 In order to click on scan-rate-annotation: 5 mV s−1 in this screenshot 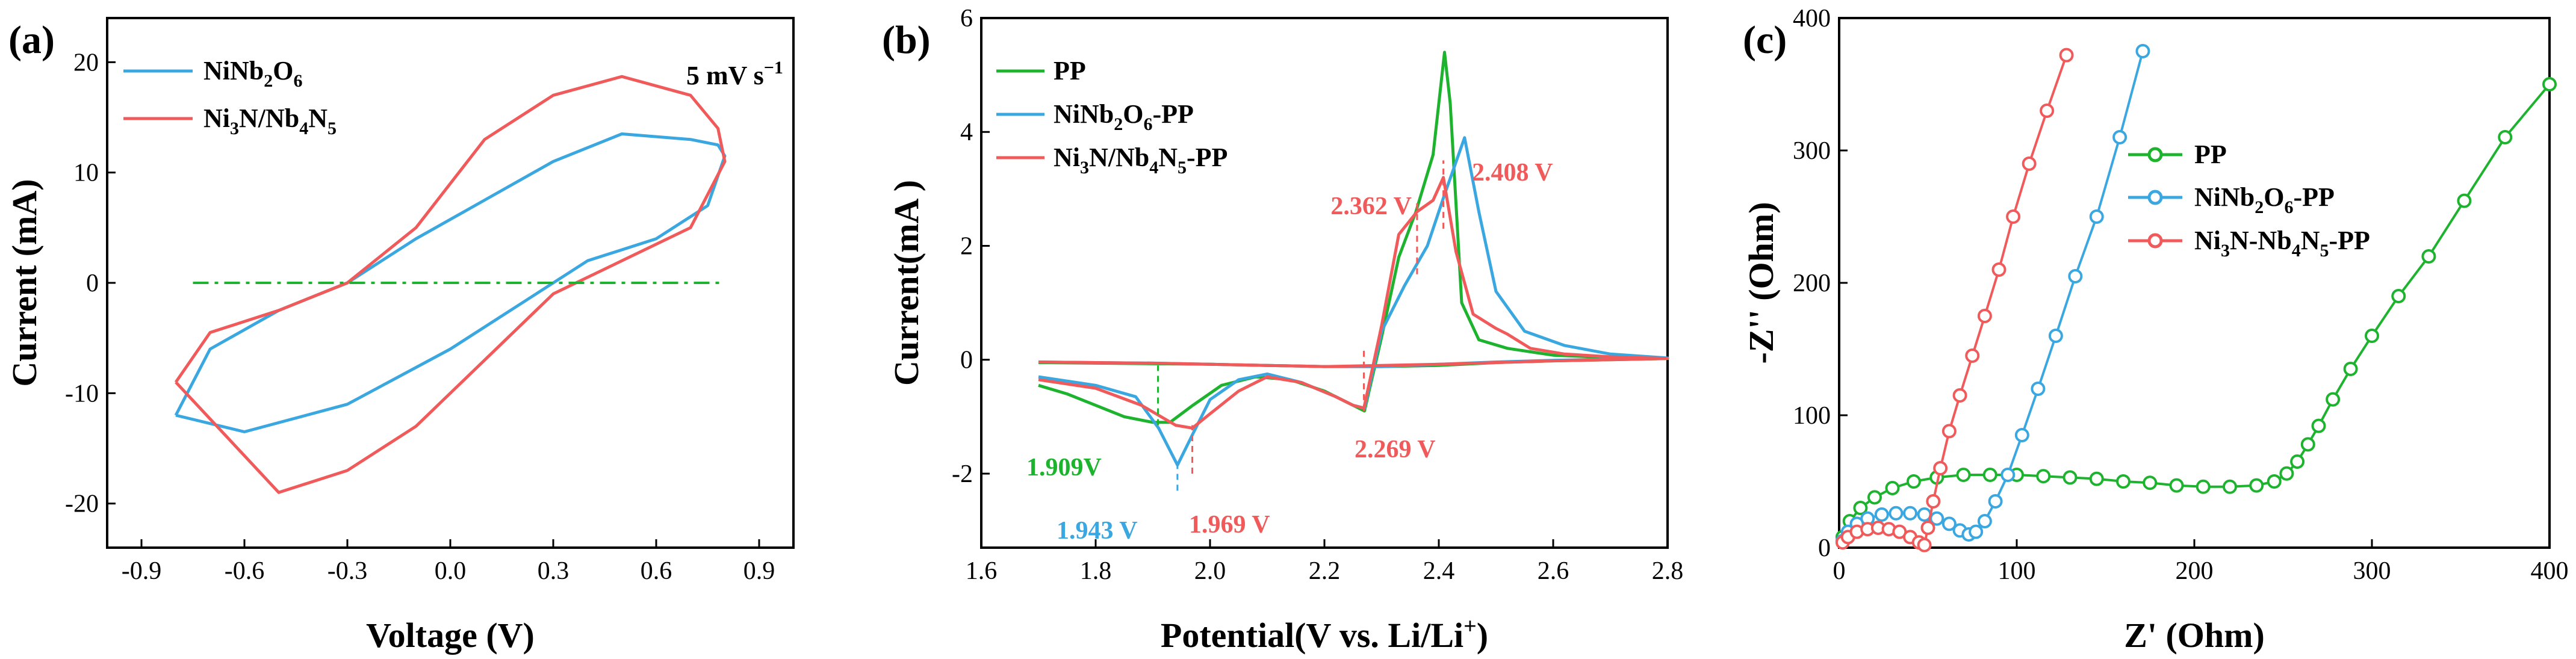, I will do `click(734, 74)`.